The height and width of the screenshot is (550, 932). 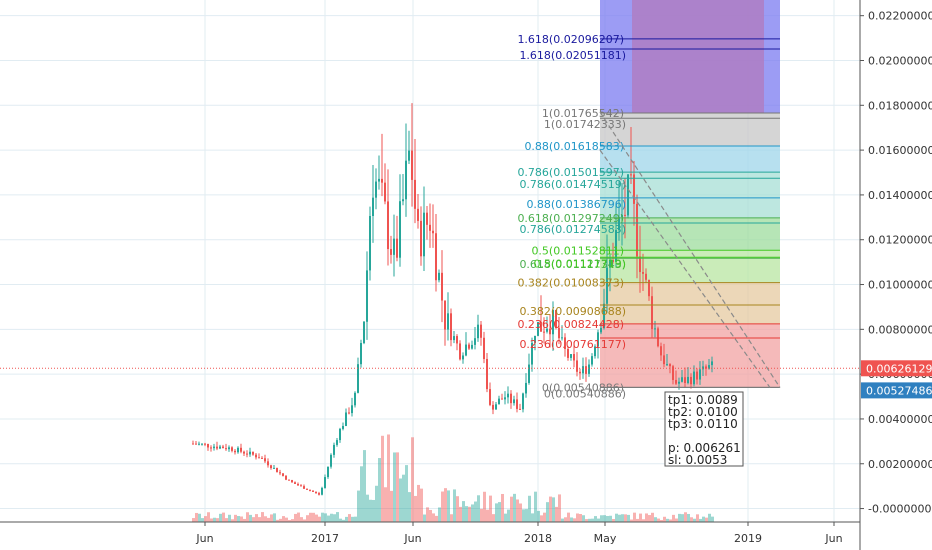 What do you see at coordinates (698, 57) in the screenshot?
I see `fib-zone-top` at bounding box center [698, 57].